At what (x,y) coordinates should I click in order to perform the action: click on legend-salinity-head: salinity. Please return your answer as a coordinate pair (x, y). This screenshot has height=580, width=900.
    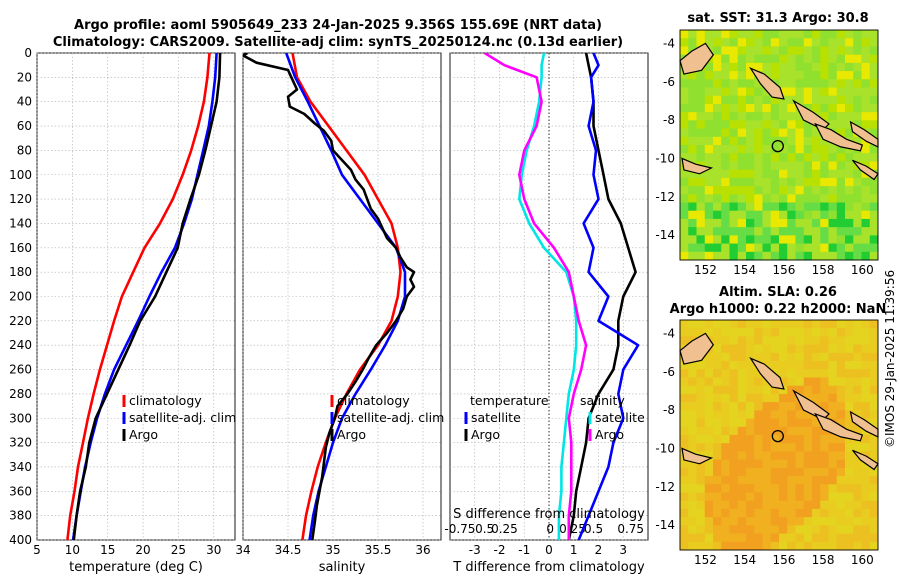
    Looking at the image, I should click on (602, 400).